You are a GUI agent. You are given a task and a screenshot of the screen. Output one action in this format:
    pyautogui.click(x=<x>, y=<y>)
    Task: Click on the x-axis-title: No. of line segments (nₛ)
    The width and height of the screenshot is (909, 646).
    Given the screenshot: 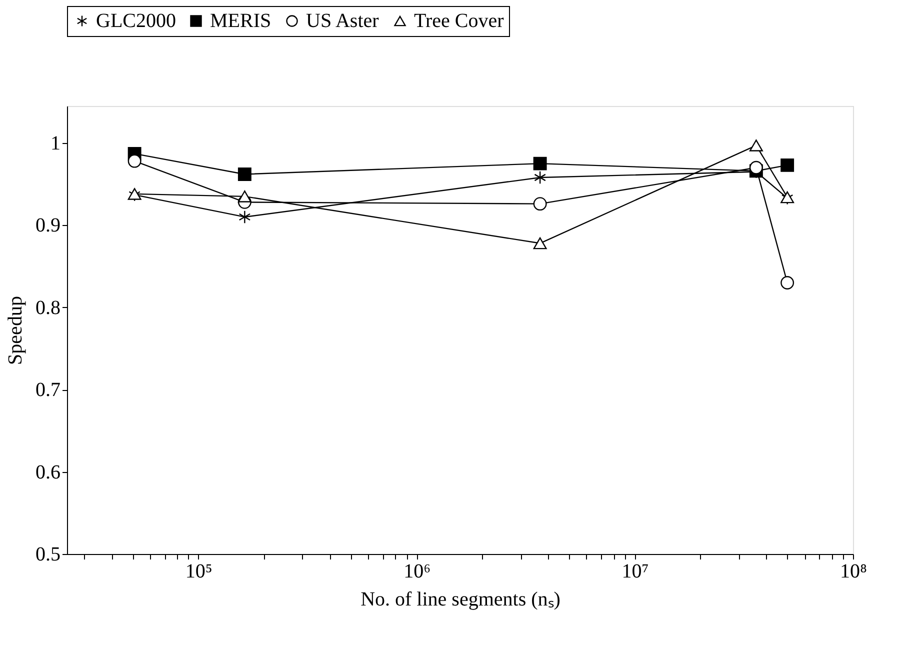 What is the action you would take?
    pyautogui.click(x=460, y=599)
    